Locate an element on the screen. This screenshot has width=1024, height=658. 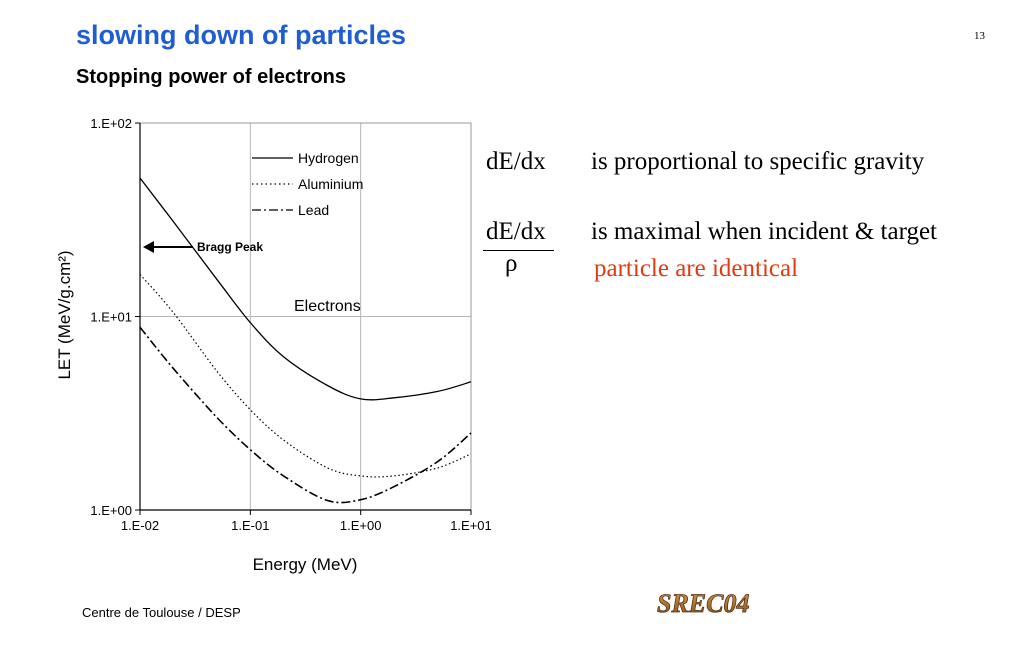
y-tick-label: 1.E+01 is located at coordinates (111, 317).